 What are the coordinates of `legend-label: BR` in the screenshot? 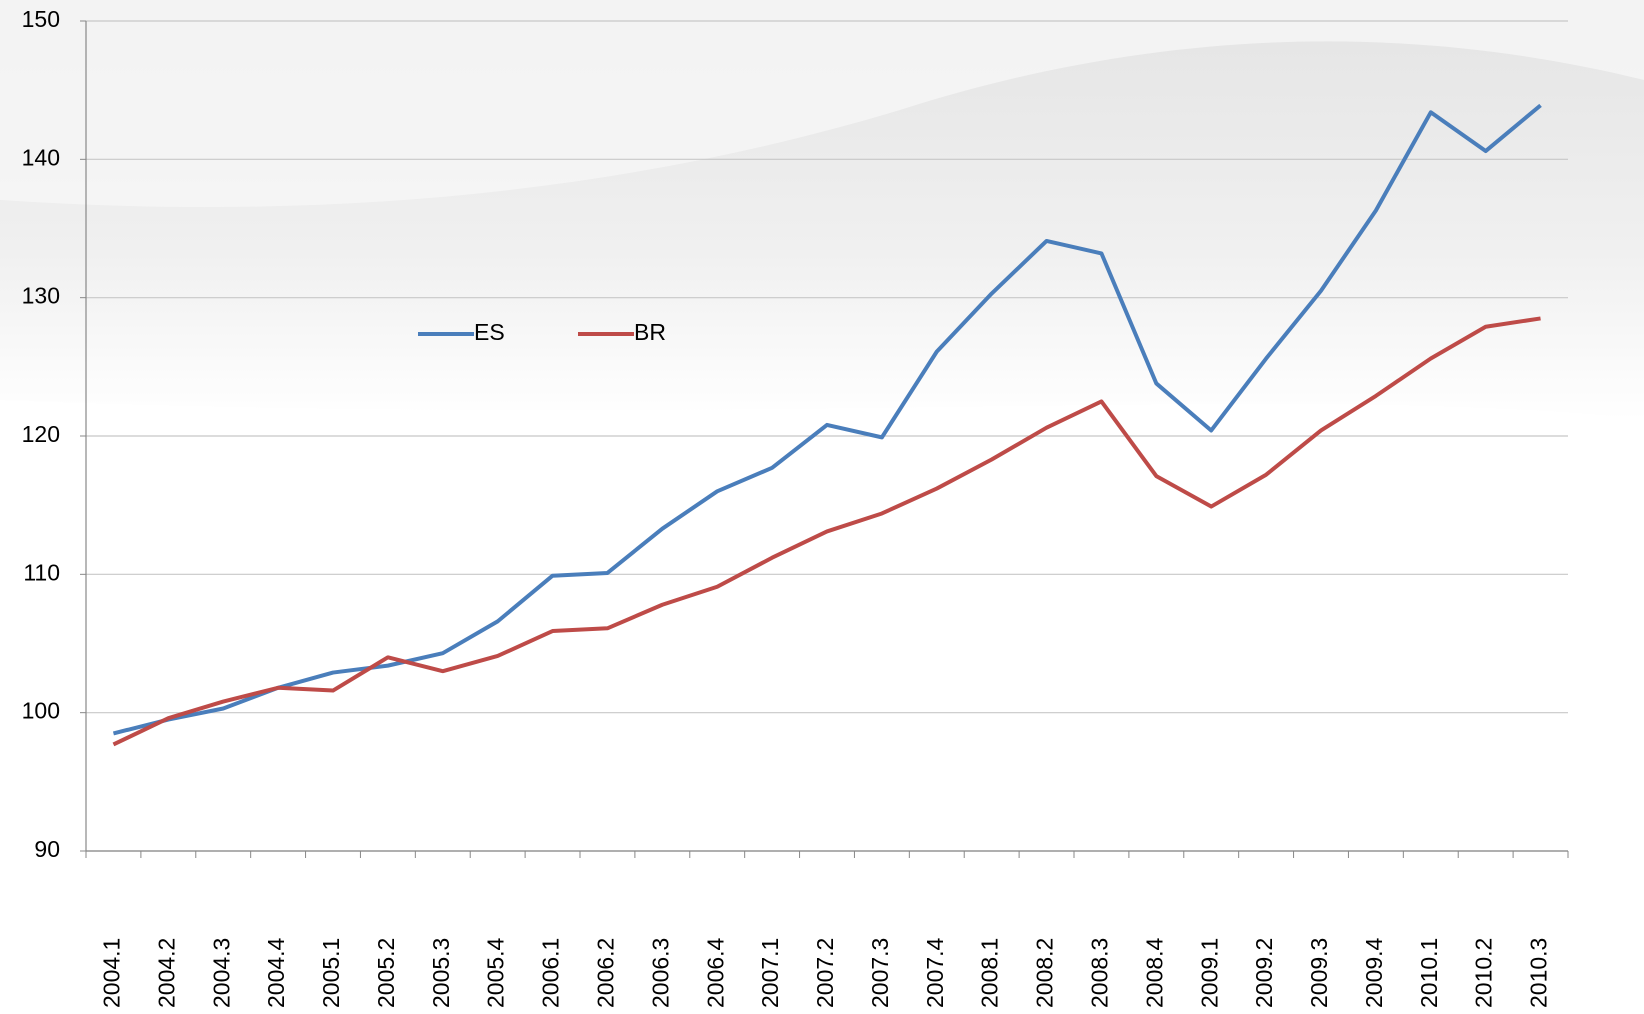 It's located at (650, 332).